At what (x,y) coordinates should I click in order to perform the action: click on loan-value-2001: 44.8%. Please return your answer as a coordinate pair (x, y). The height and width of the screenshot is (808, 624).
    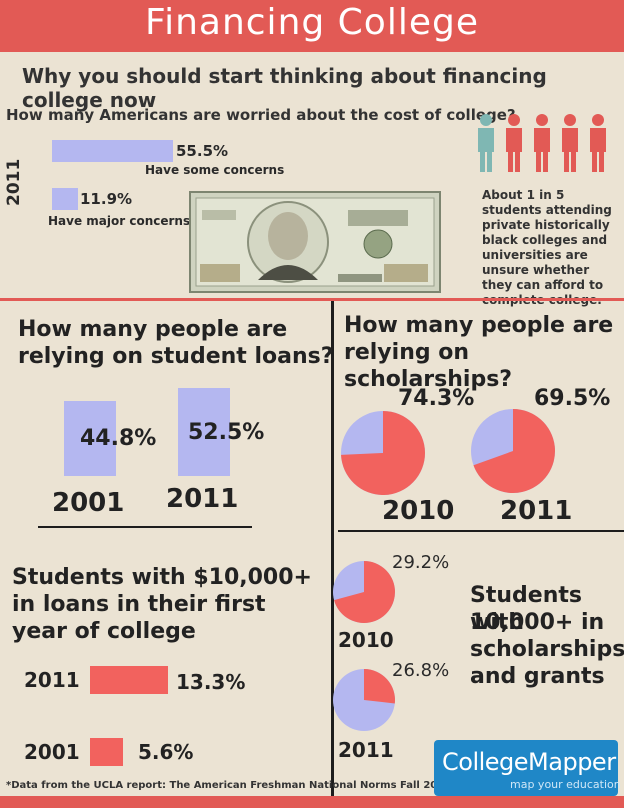
    Looking at the image, I should click on (118, 438).